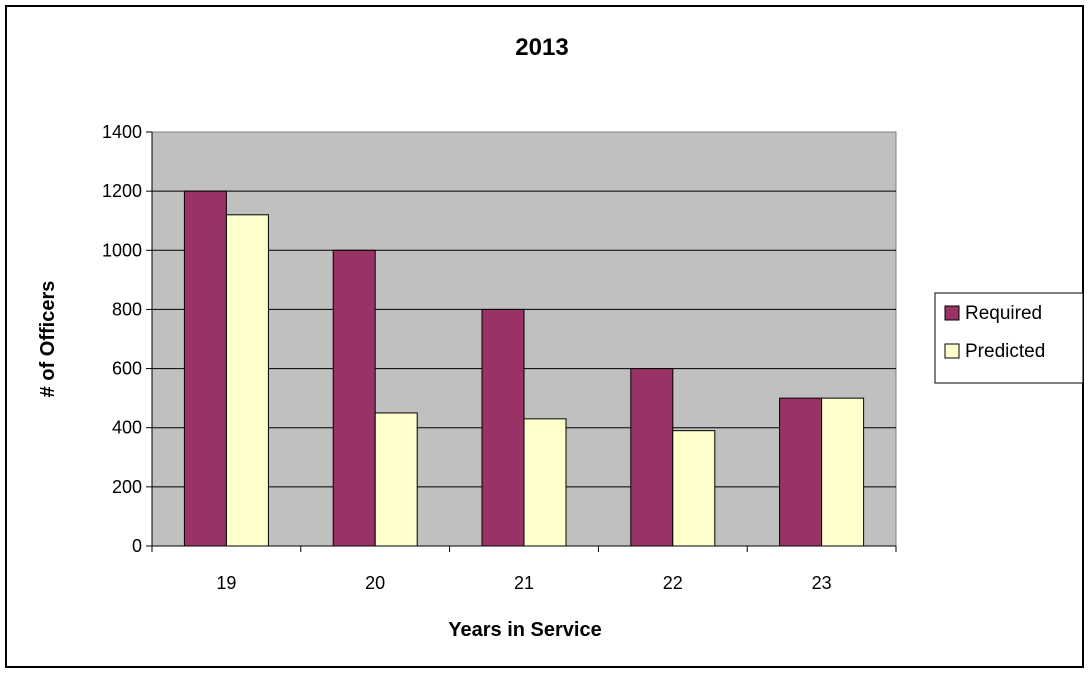 The width and height of the screenshot is (1089, 673). What do you see at coordinates (226, 583) in the screenshot?
I see `x-tick-label: 19` at bounding box center [226, 583].